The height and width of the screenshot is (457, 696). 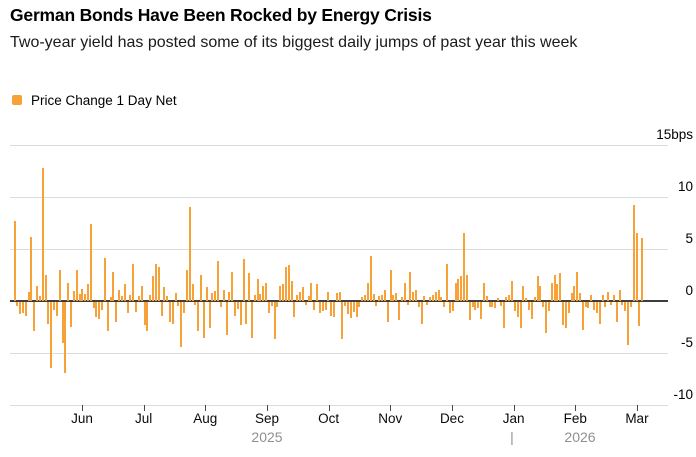 I want to click on zero-line, so click(x=339, y=301).